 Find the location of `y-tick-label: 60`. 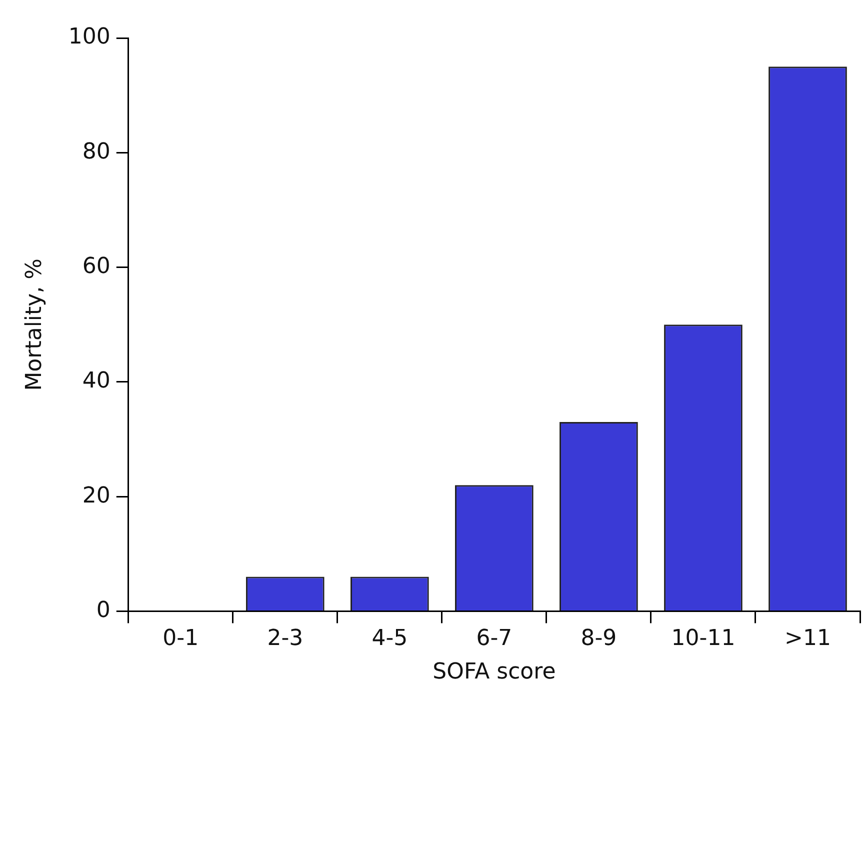

y-tick-label: 60 is located at coordinates (96, 266).